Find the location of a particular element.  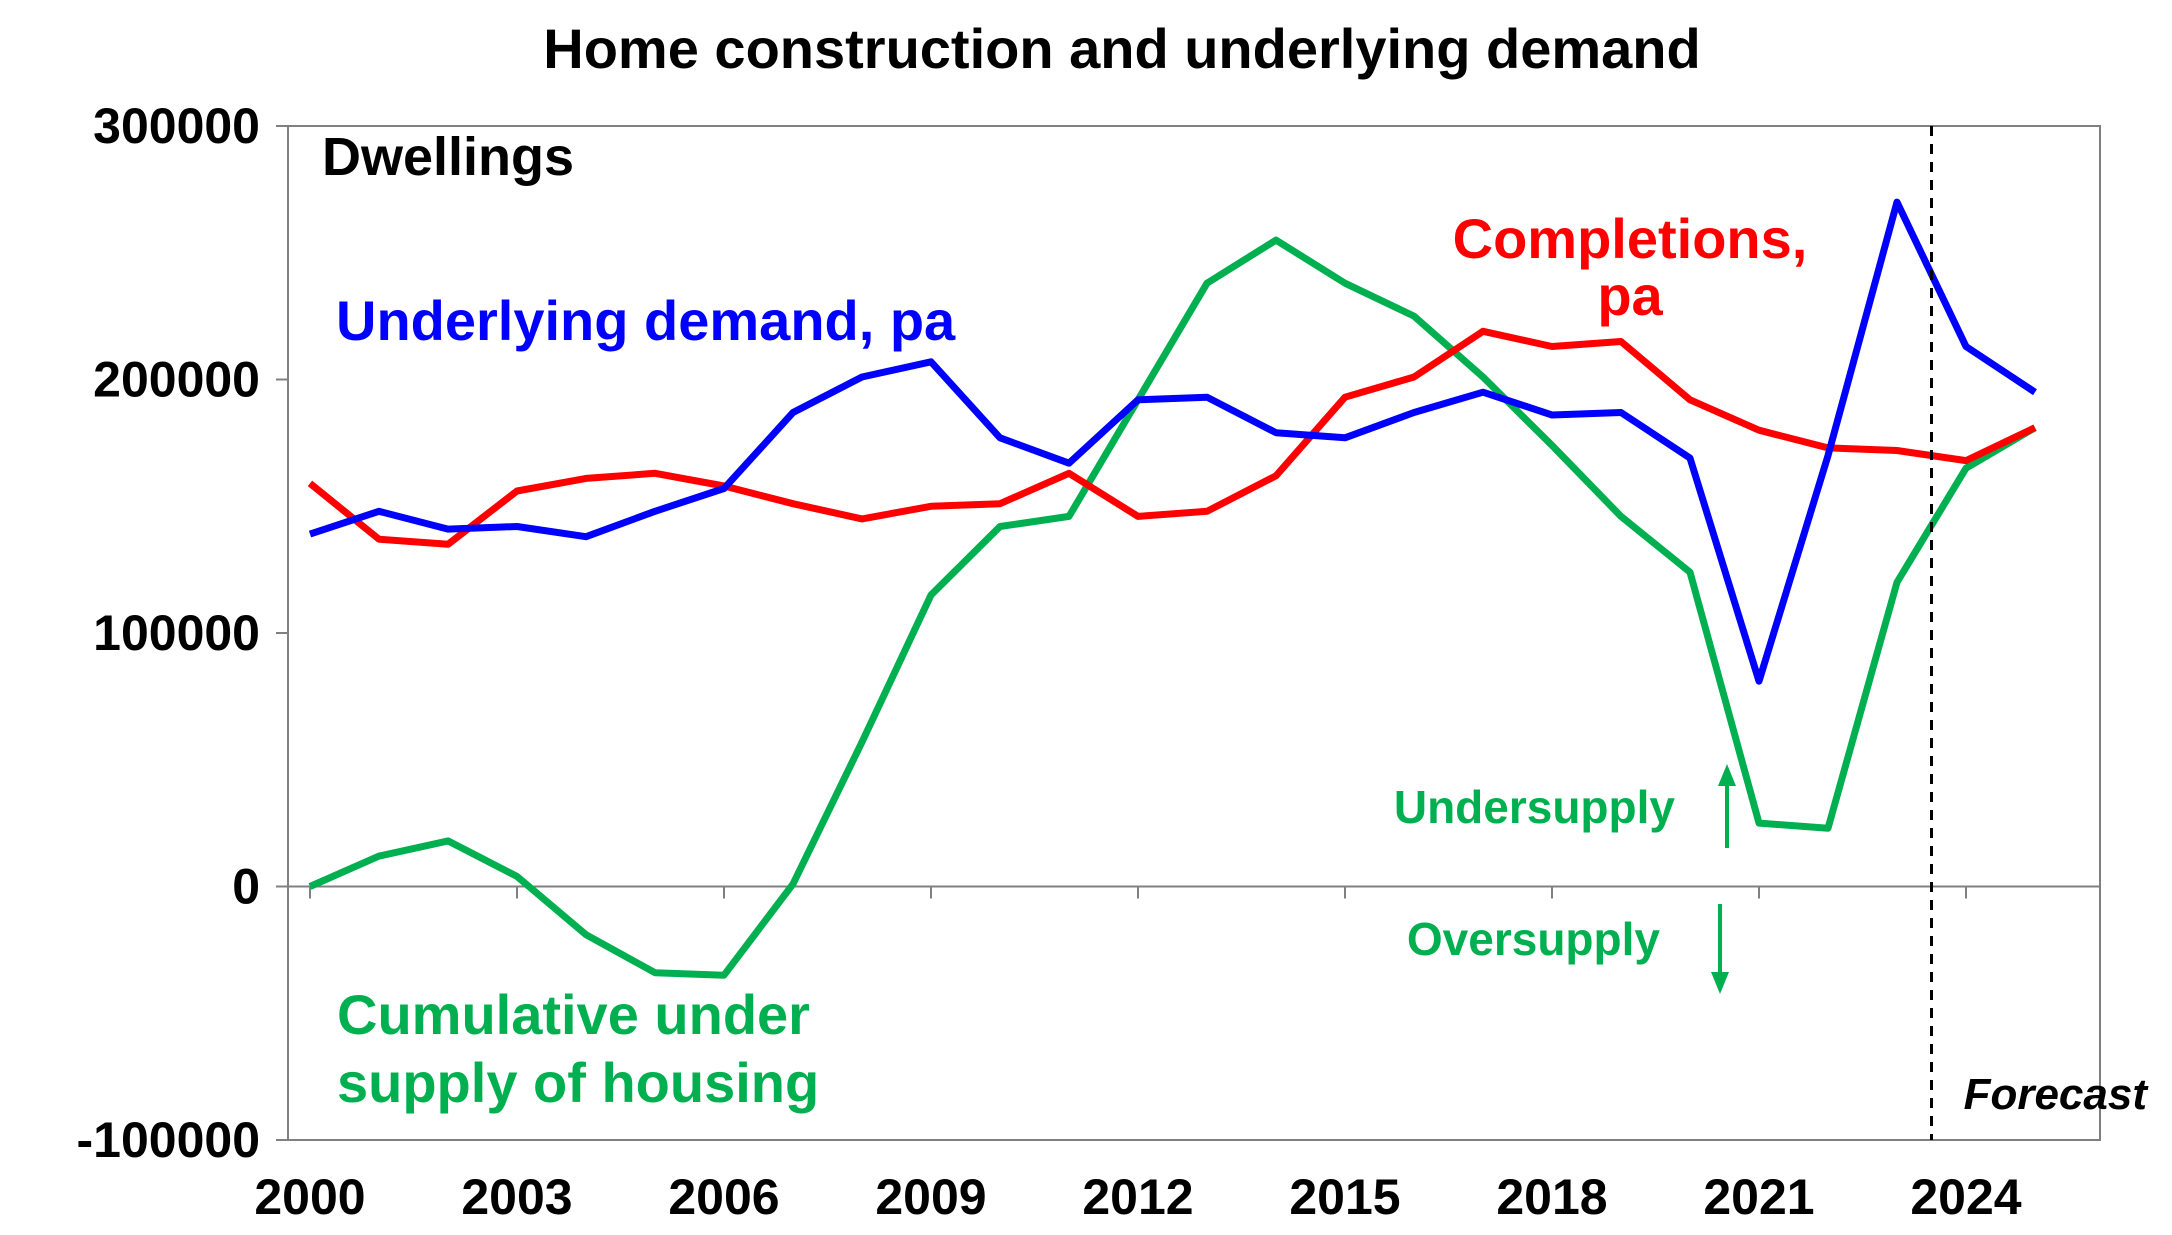

y-tick-label: 100000 is located at coordinates (176, 633).